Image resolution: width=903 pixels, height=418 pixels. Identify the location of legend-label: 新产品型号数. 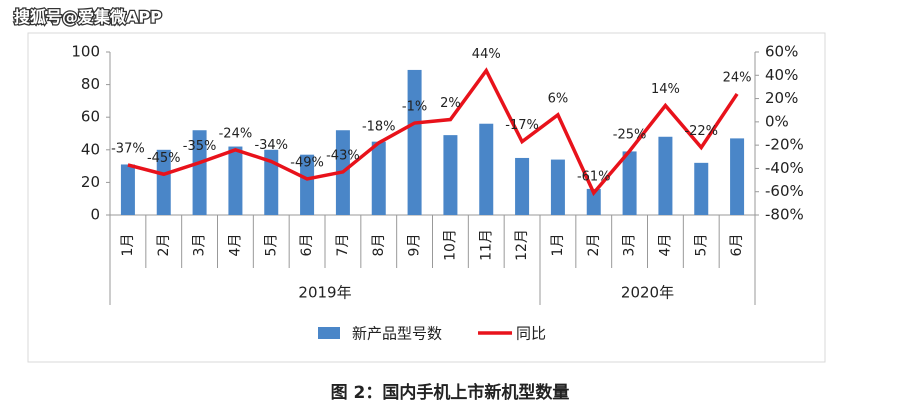
(397, 334).